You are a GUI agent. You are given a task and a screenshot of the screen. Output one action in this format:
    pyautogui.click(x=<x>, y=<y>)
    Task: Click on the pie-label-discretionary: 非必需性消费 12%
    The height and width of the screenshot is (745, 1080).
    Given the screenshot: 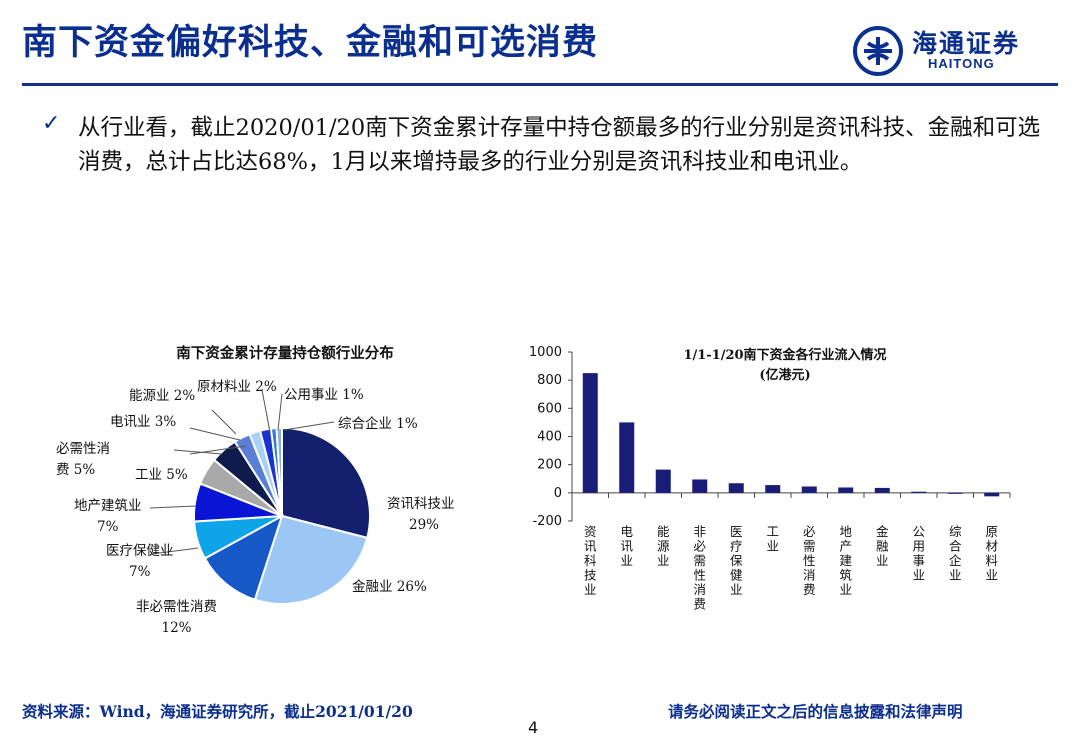 What is the action you would take?
    pyautogui.click(x=176, y=617)
    